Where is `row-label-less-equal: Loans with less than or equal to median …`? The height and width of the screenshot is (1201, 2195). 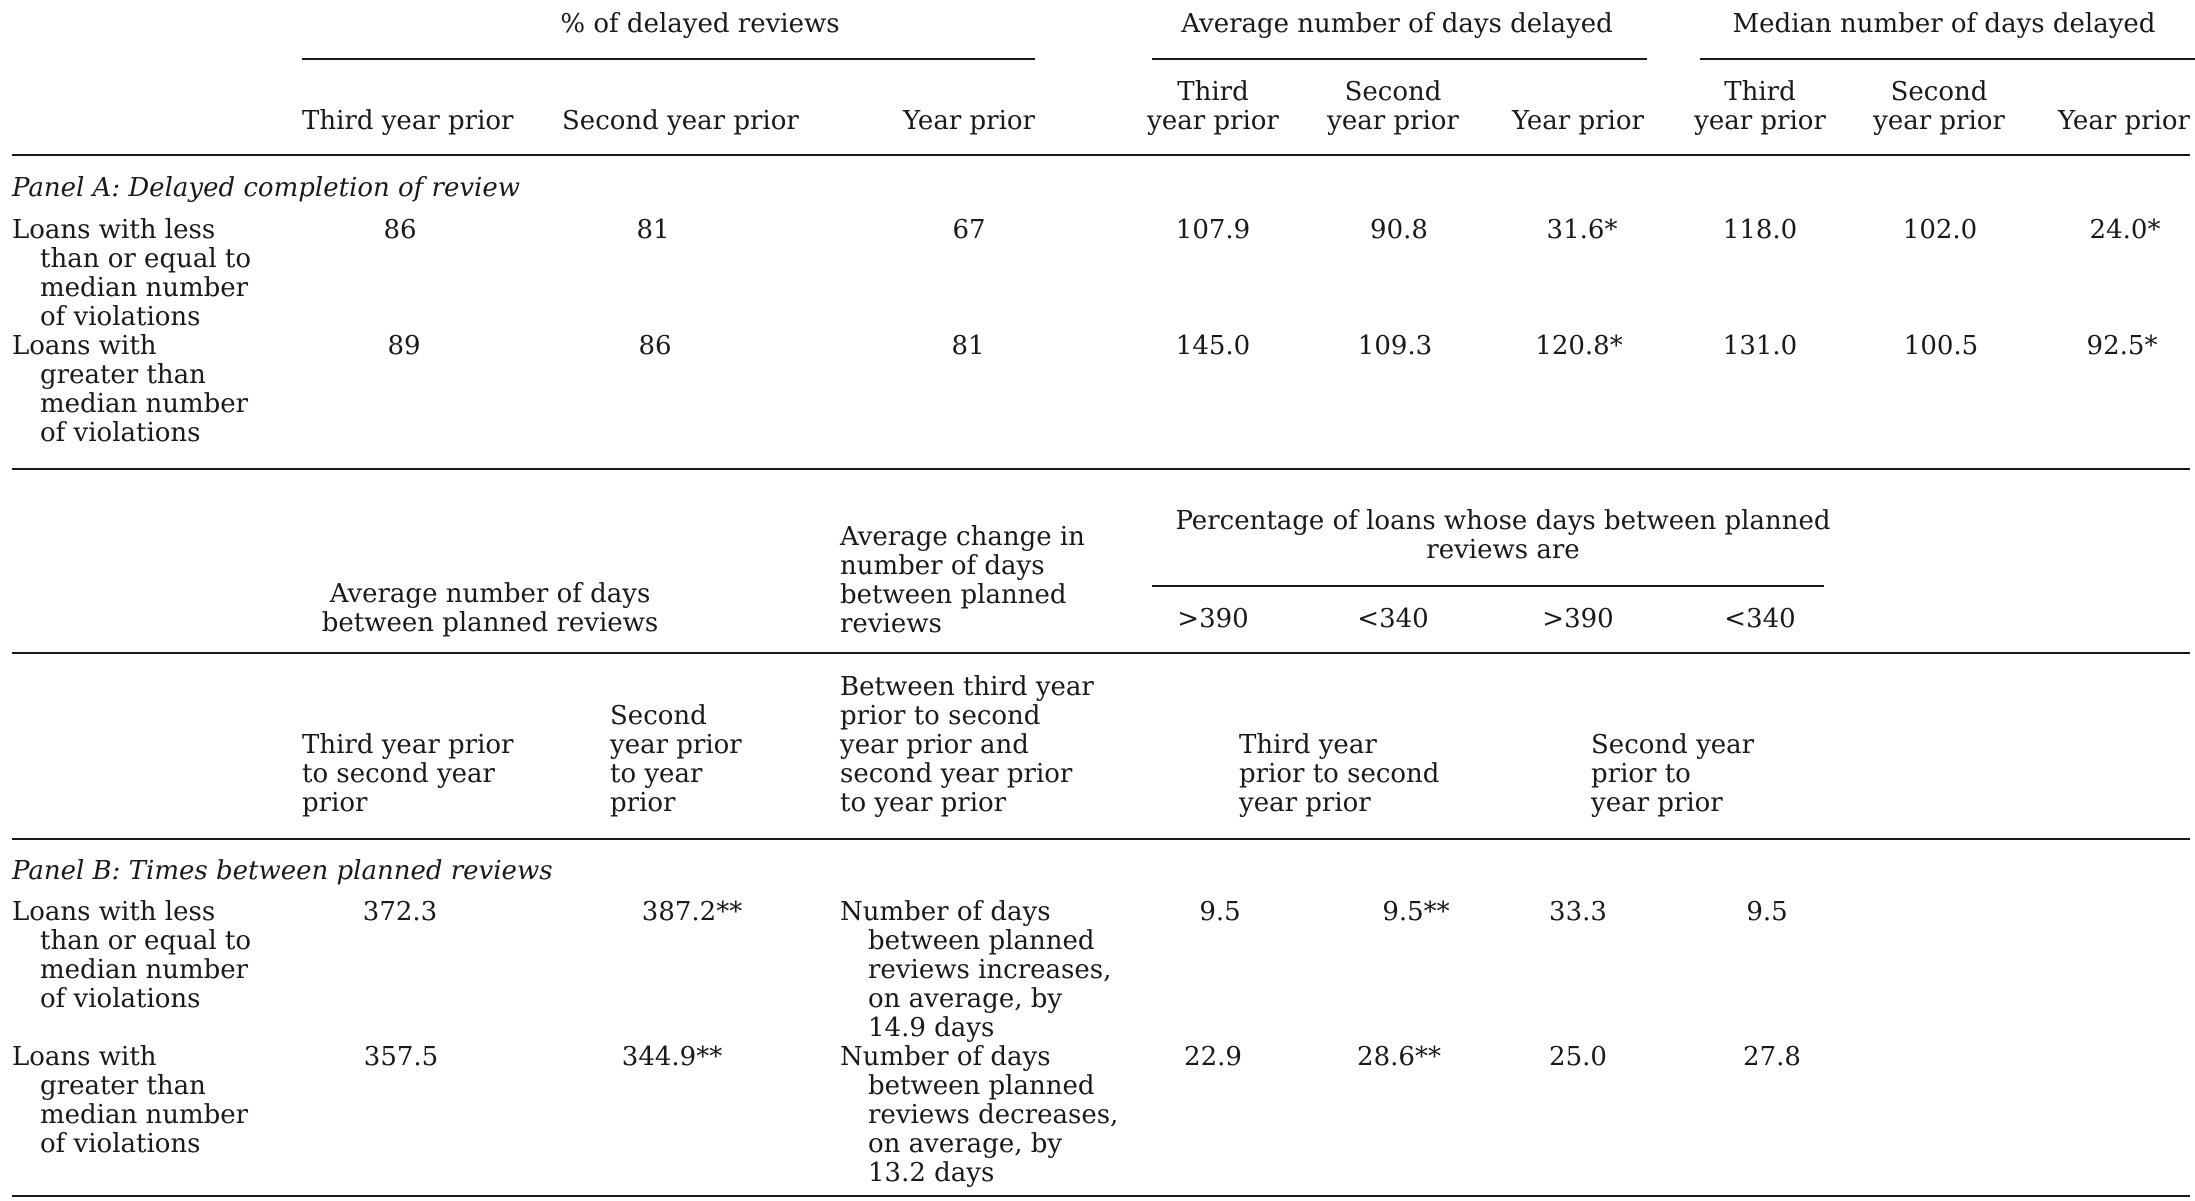 row-label-less-equal: Loans with less than or equal to median … is located at coordinates (132, 273).